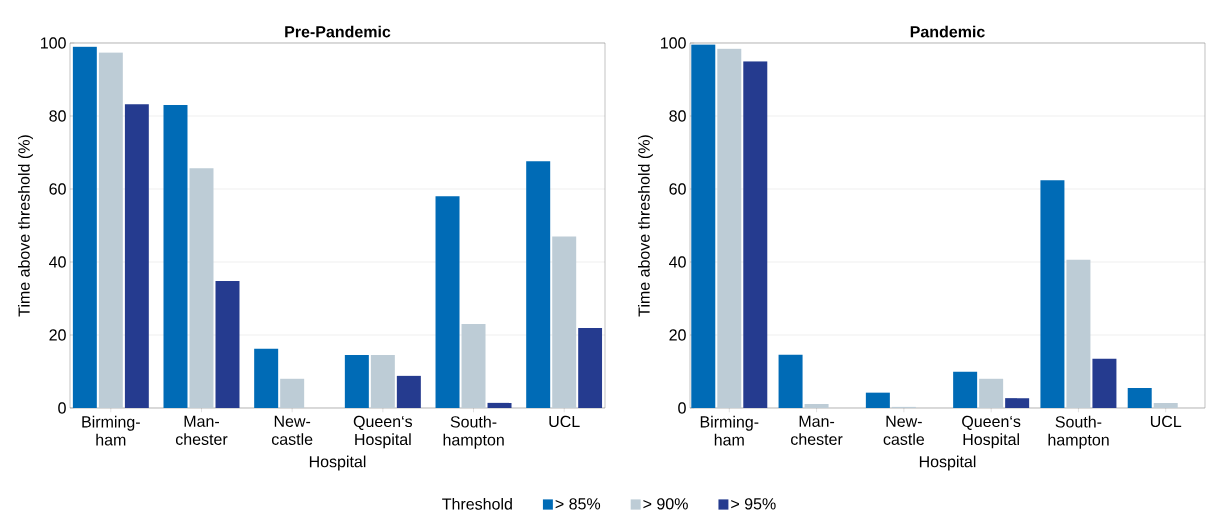 The width and height of the screenshot is (1219, 530). What do you see at coordinates (578, 504) in the screenshot?
I see `legend-label: > 85%` at bounding box center [578, 504].